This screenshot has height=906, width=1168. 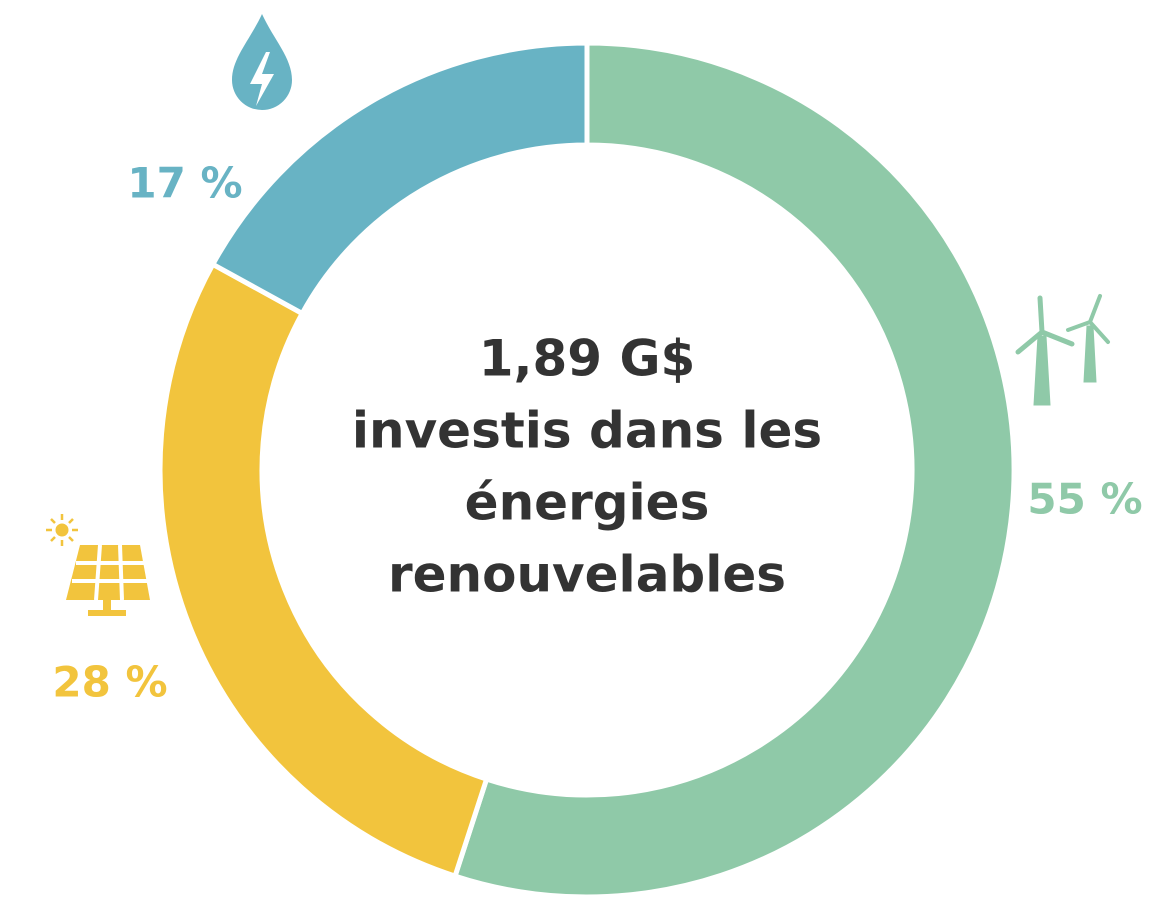 What do you see at coordinates (399, 178) in the screenshot?
I see `donut-slice` at bounding box center [399, 178].